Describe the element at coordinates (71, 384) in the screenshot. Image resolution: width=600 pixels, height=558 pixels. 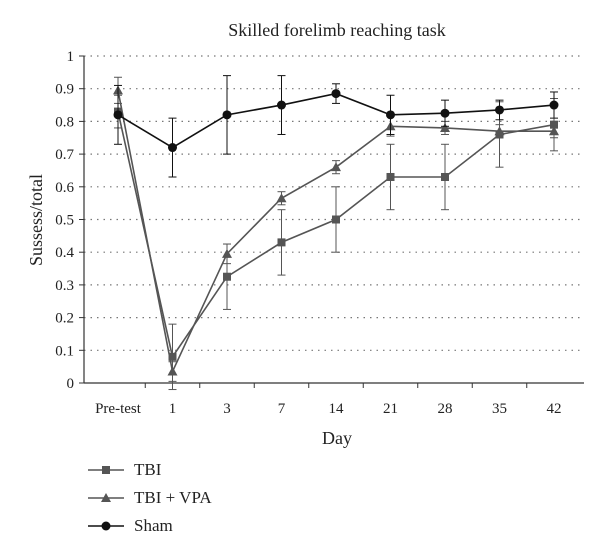
I see `y-tick-label: 0` at that location.